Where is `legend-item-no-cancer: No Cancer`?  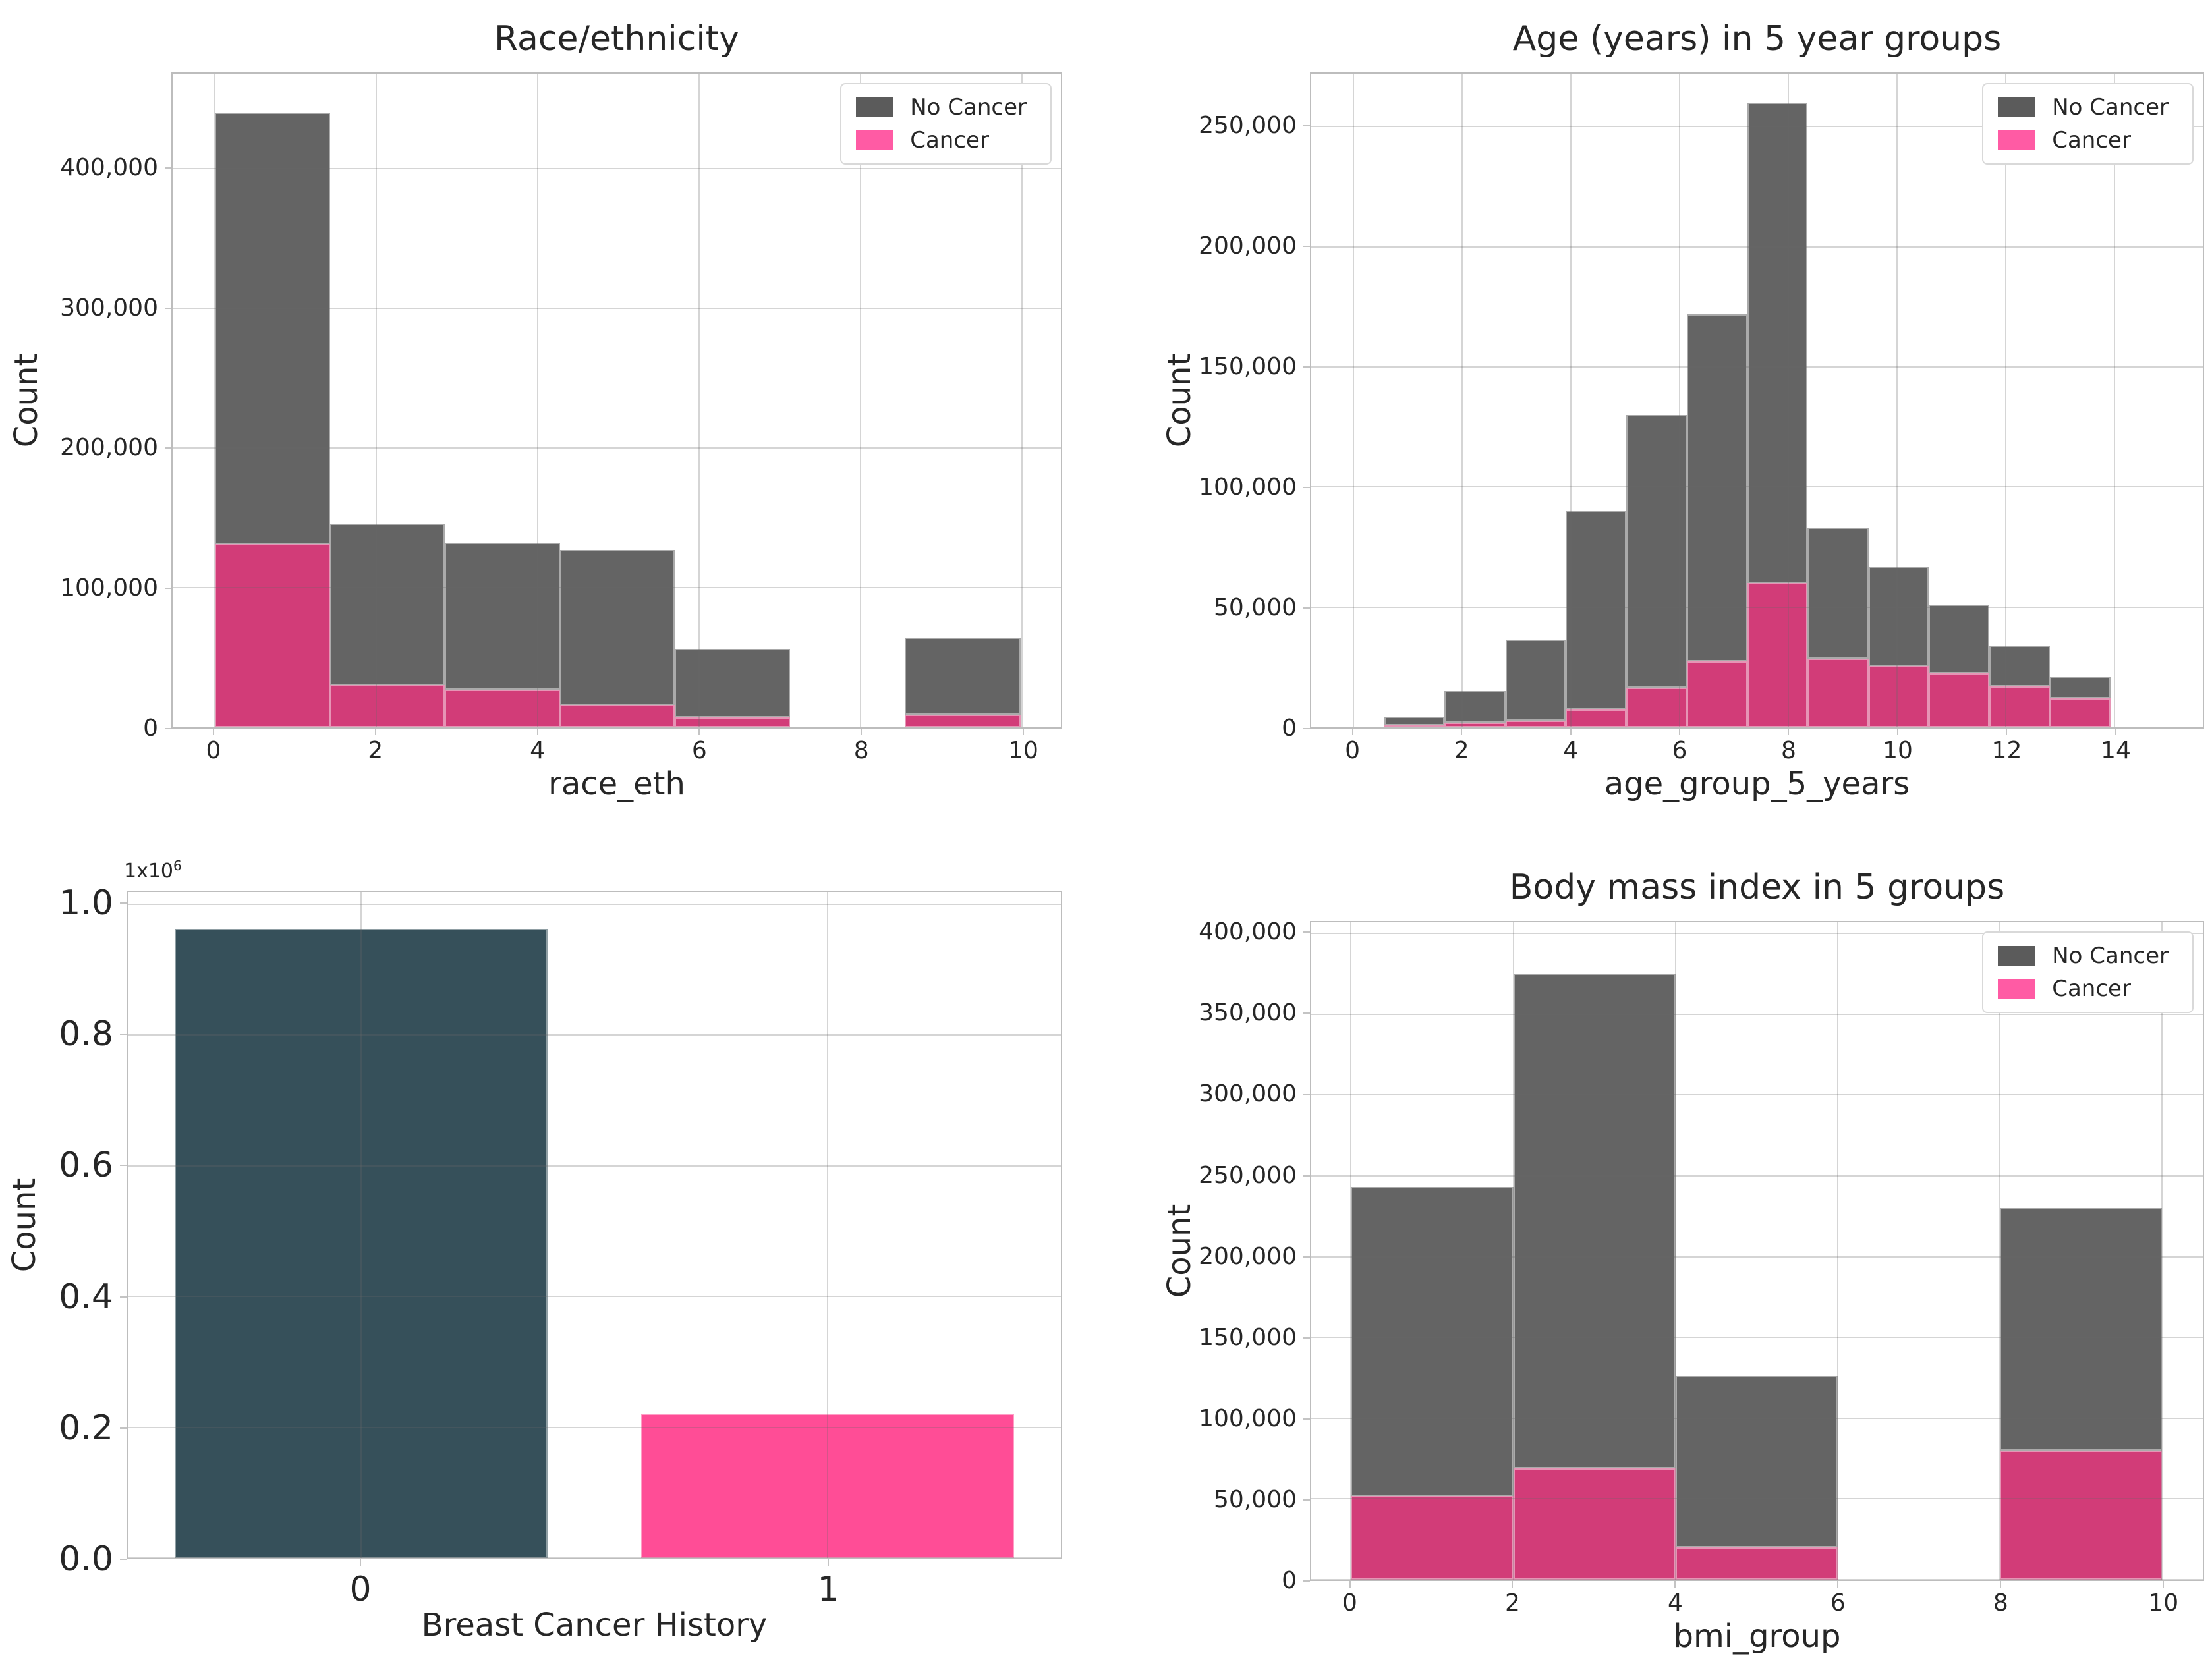
legend-item-no-cancer: No Cancer is located at coordinates (941, 107).